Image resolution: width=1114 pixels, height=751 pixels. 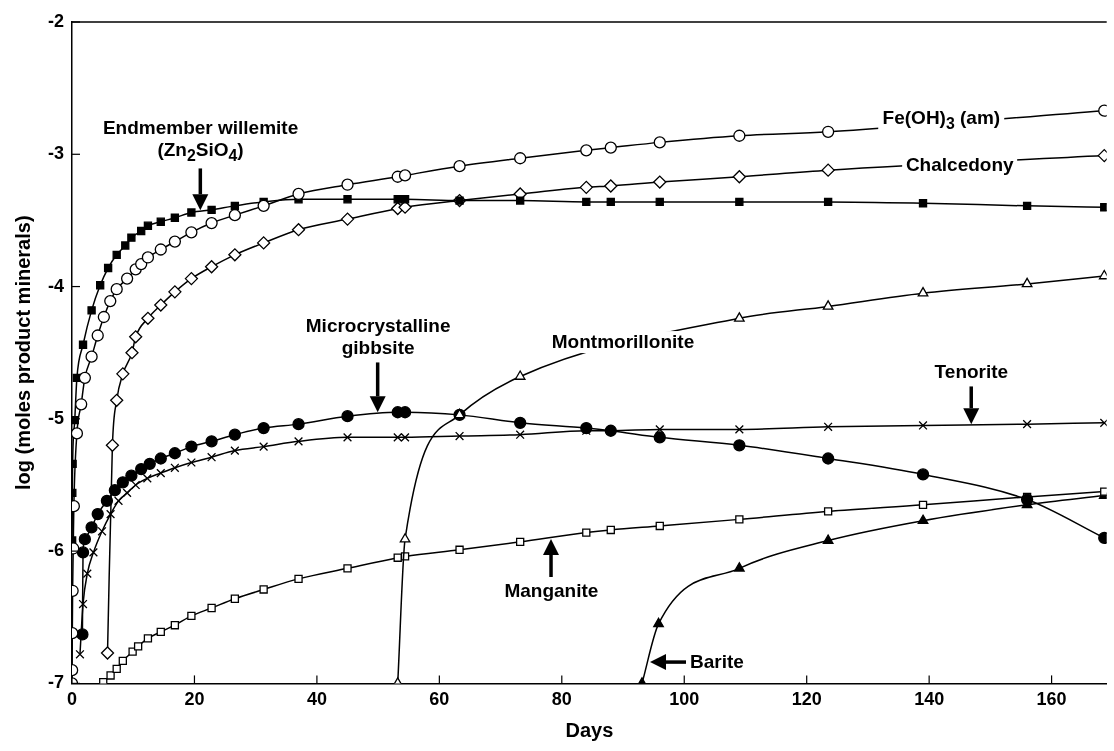 I want to click on y-tick-label: -7, so click(x=55, y=682).